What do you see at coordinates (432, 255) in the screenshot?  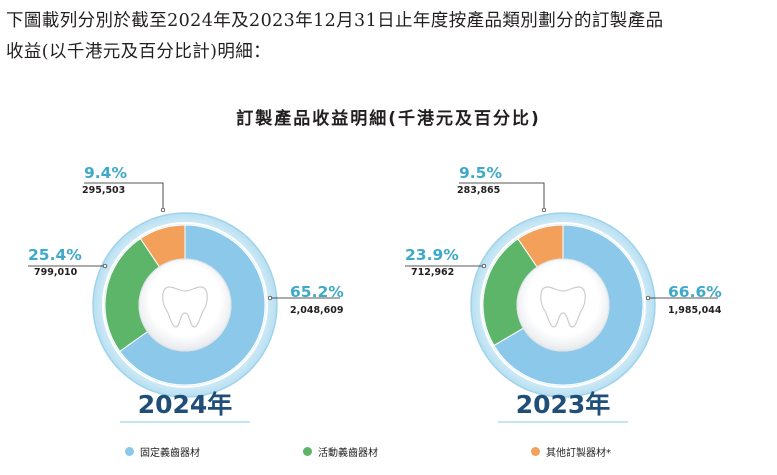 I see `percent-label-removable: 23.9%` at bounding box center [432, 255].